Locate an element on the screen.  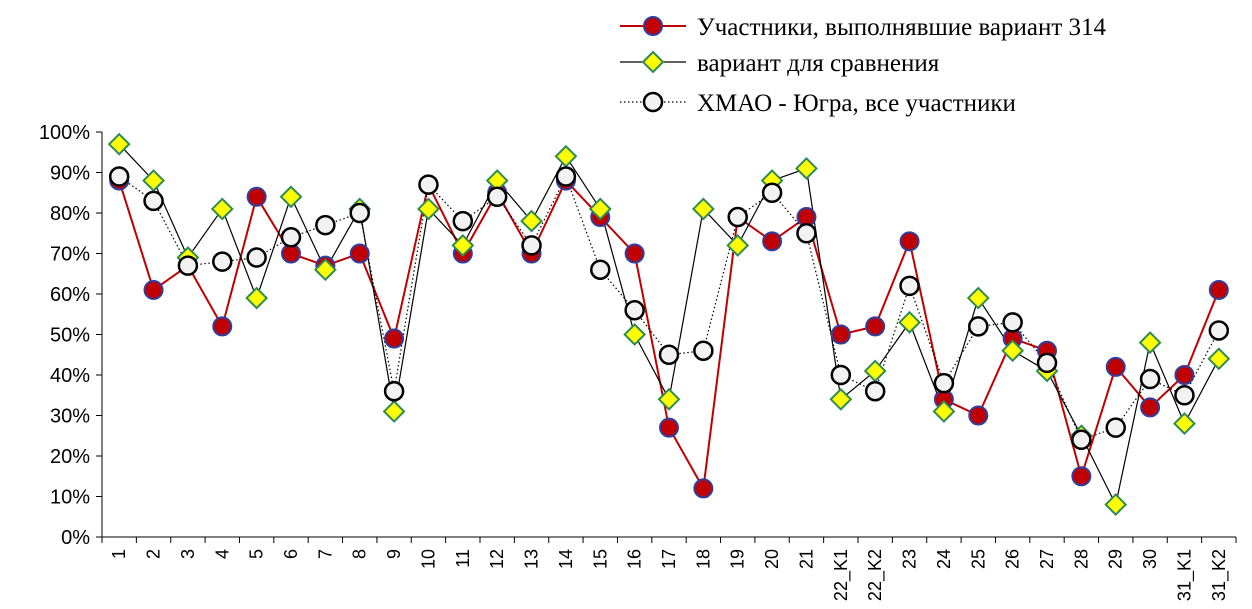
y-tick-label: 100% is located at coordinates (64, 133).